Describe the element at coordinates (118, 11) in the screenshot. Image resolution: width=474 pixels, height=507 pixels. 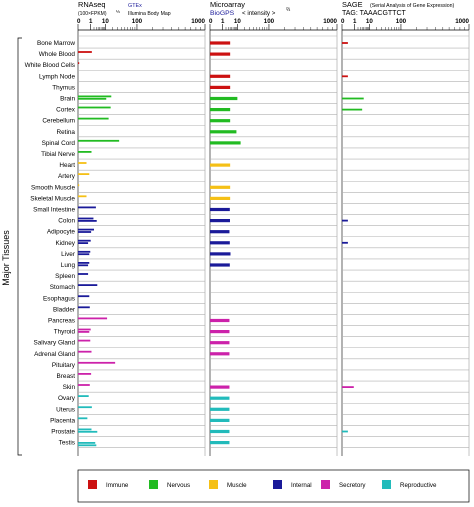
I see `panel-subtitle-exponent: ⅓` at that location.